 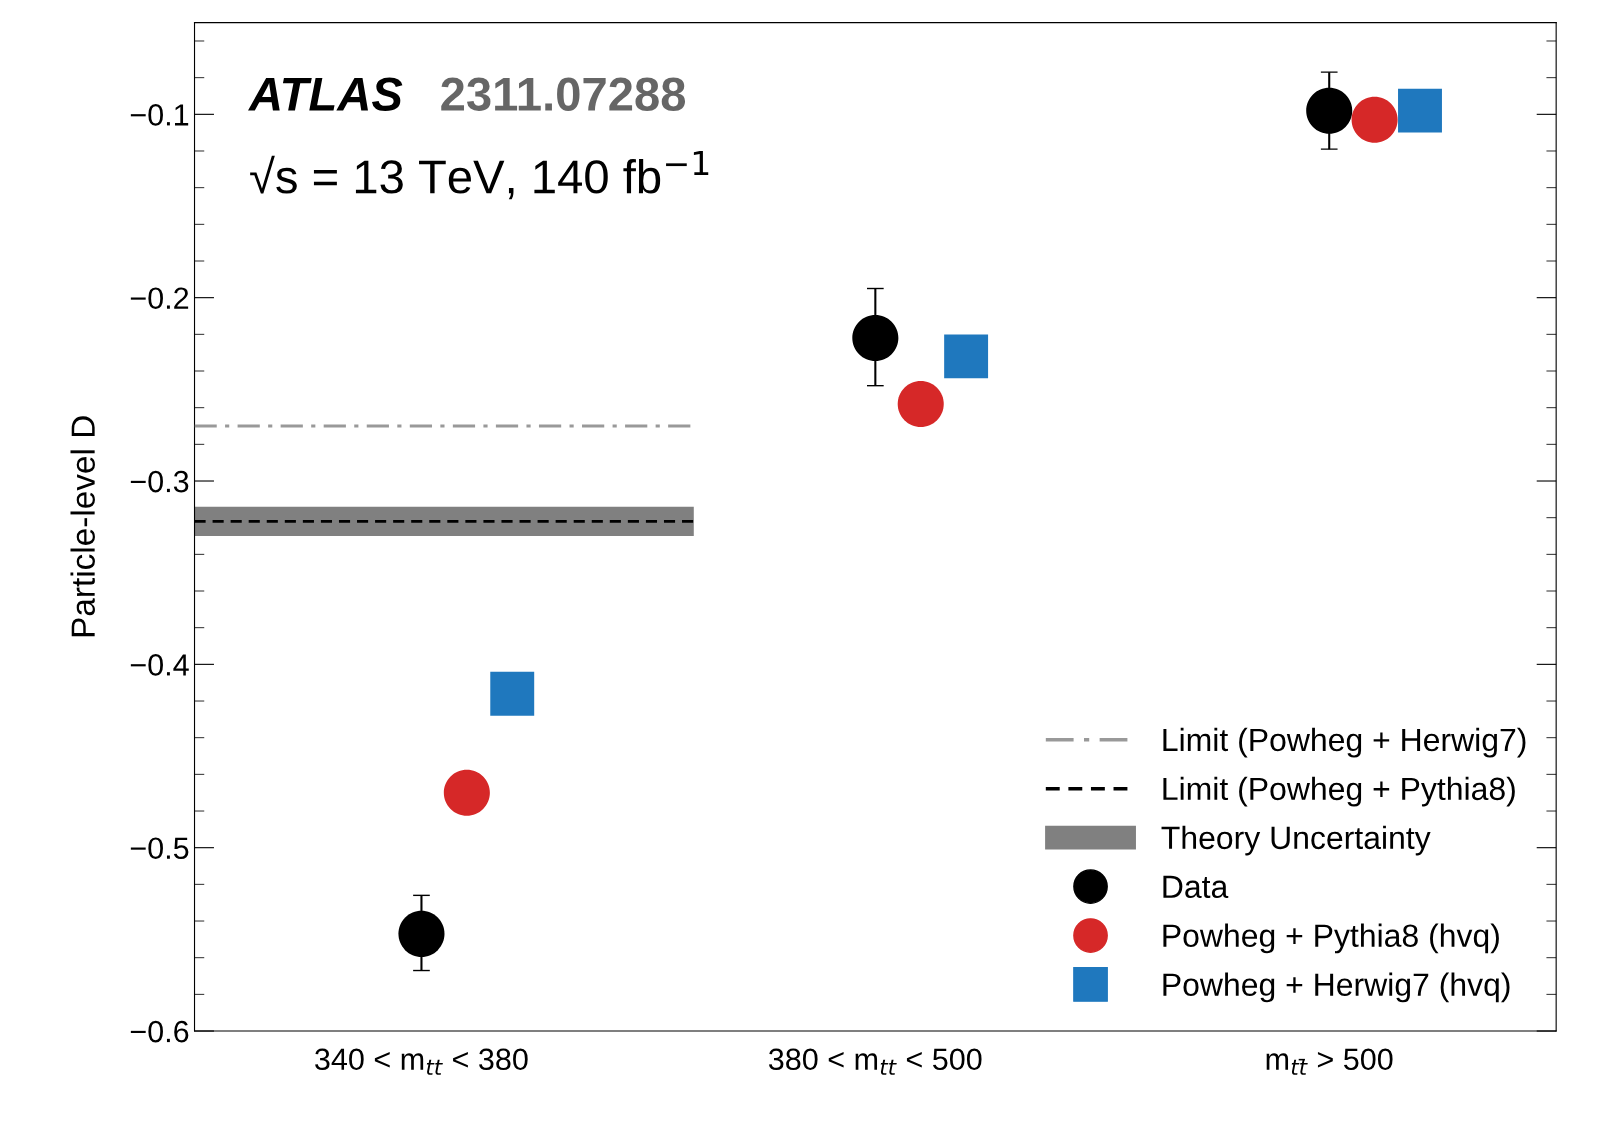 I want to click on y-tick-label: −0.6, so click(x=159, y=1031).